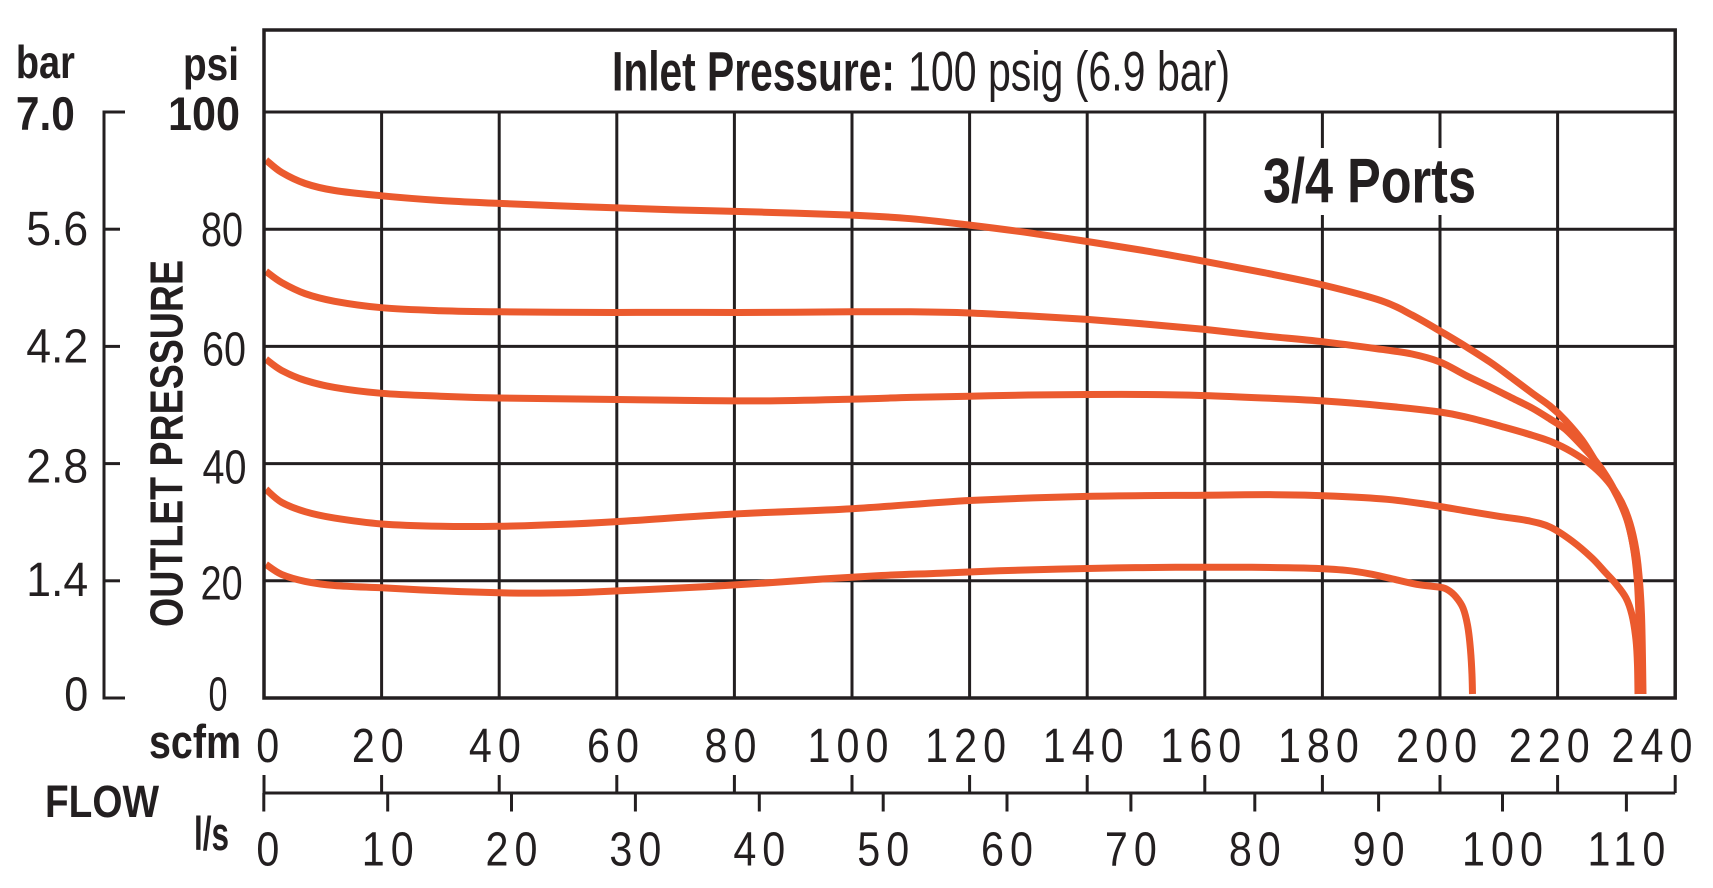 The image size is (1713, 888). I want to click on svg-text: 90, so click(1382, 850).